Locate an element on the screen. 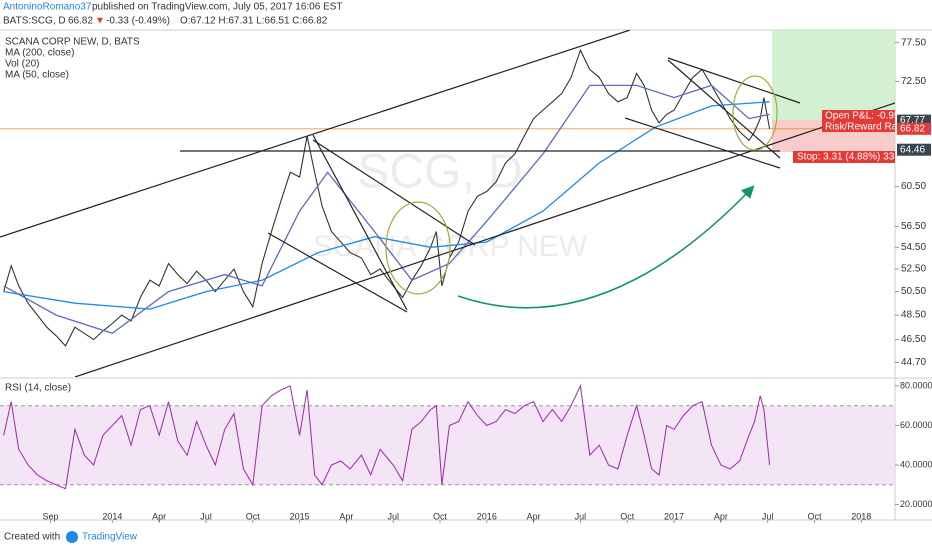  y-tick-label: 60.0000 is located at coordinates (916, 425).